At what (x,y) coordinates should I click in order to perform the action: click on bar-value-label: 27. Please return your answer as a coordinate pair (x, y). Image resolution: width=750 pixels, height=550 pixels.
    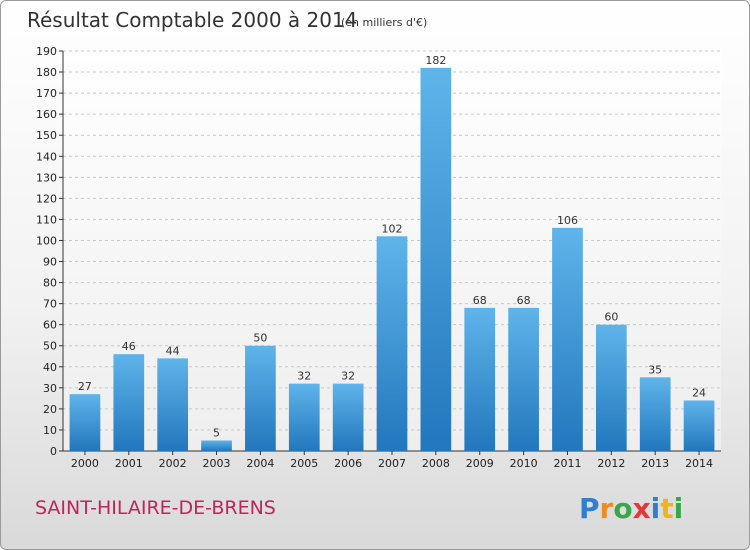
    Looking at the image, I should click on (85, 386).